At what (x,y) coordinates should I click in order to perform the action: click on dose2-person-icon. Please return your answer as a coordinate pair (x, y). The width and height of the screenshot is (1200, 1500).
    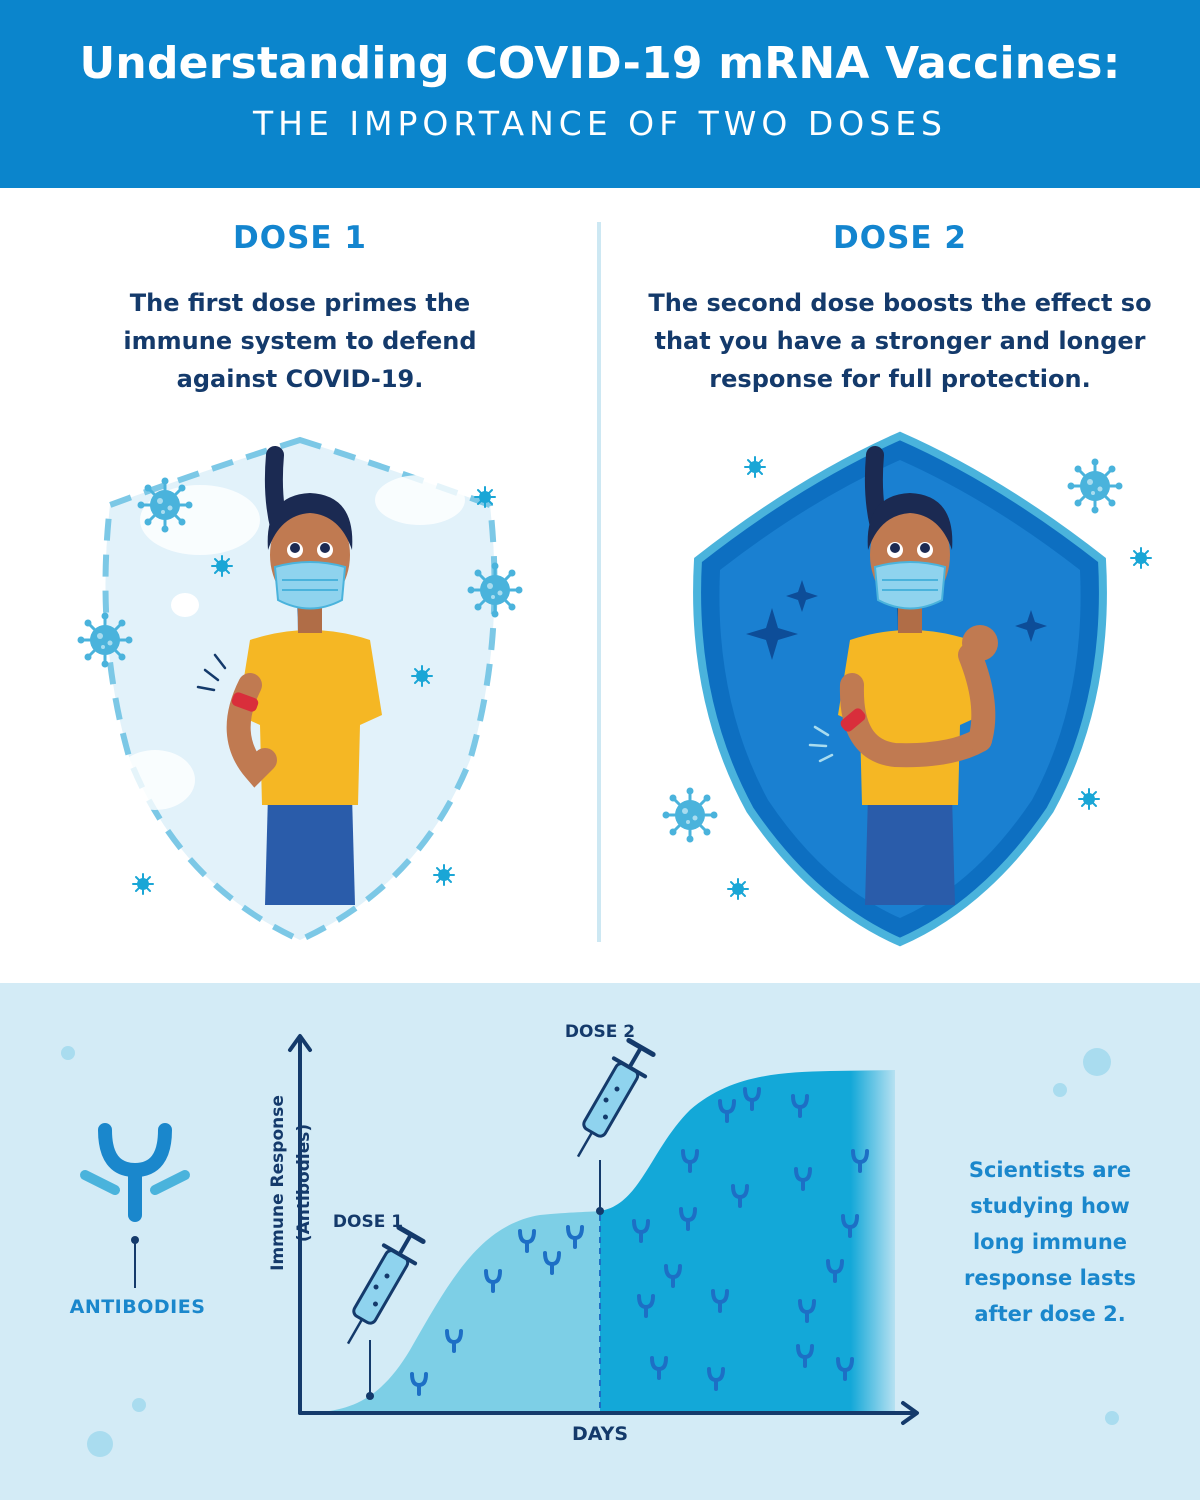
    Looking at the image, I should click on (903, 680).